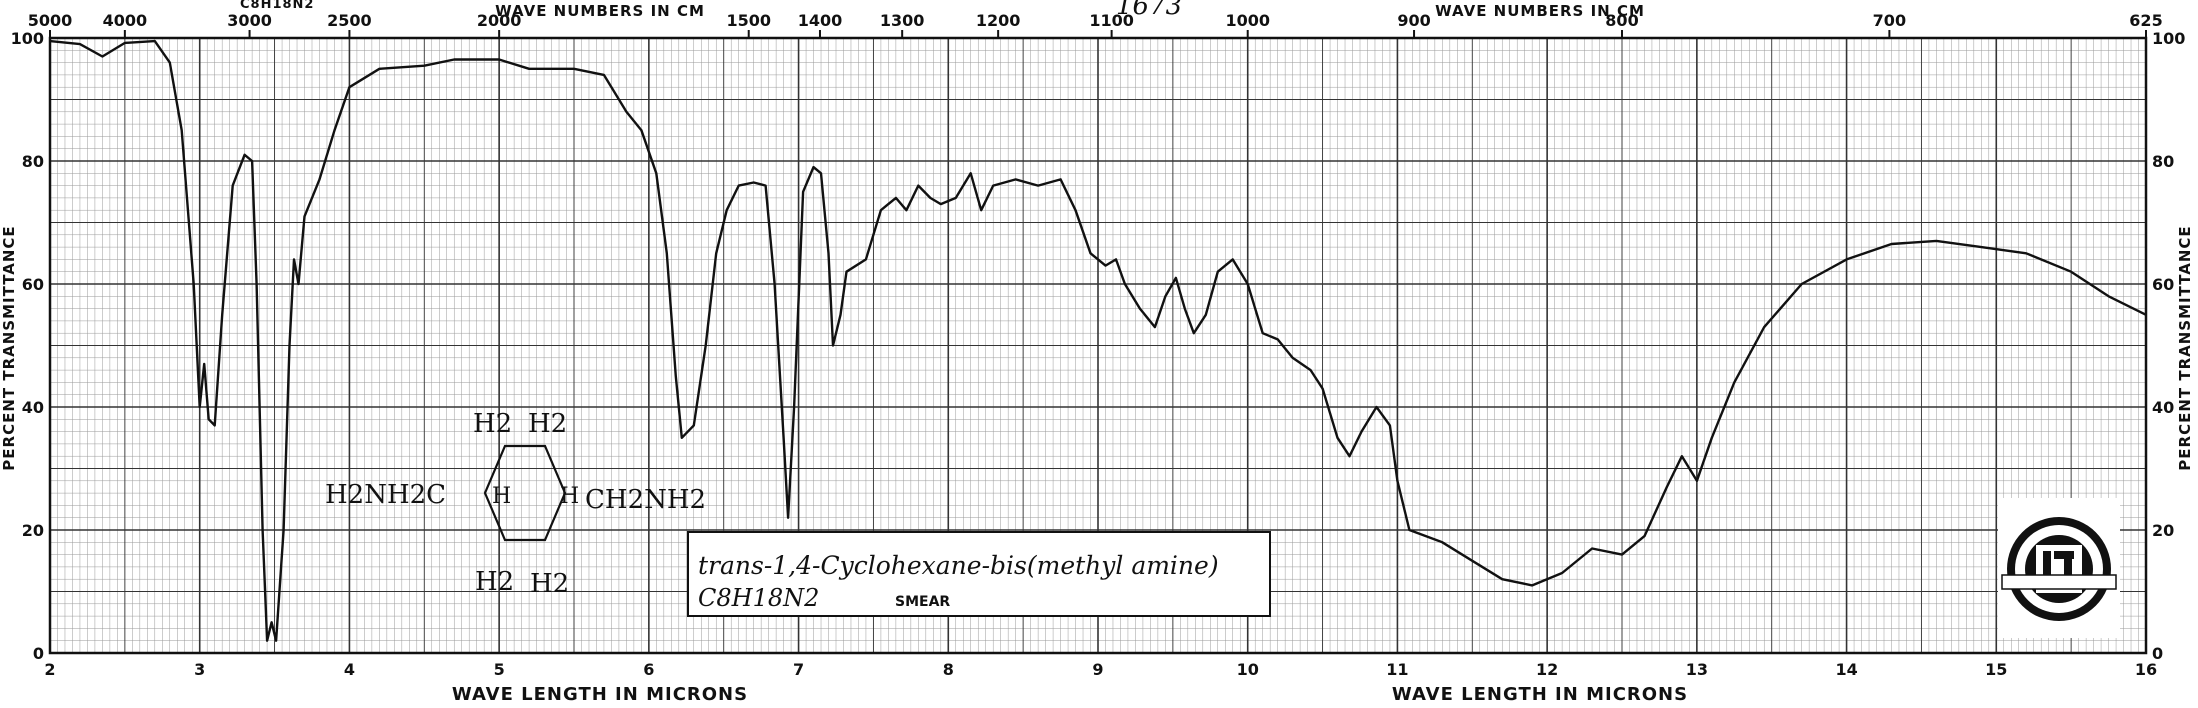 Image resolution: width=2198 pixels, height=708 pixels. Describe the element at coordinates (2146, 669) in the screenshot. I see `x-tick-label: 16` at that location.